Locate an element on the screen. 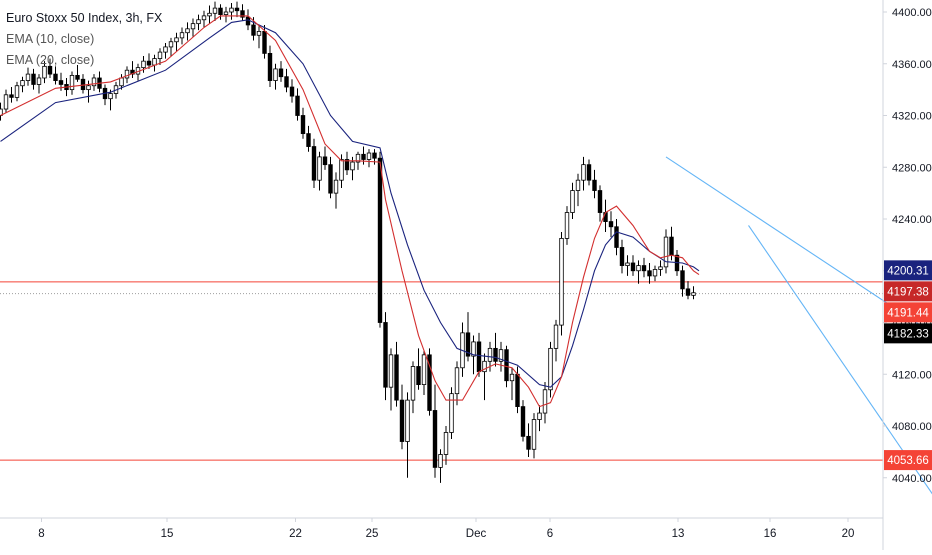 The height and width of the screenshot is (555, 932). x-tick-label: 16 is located at coordinates (770, 534).